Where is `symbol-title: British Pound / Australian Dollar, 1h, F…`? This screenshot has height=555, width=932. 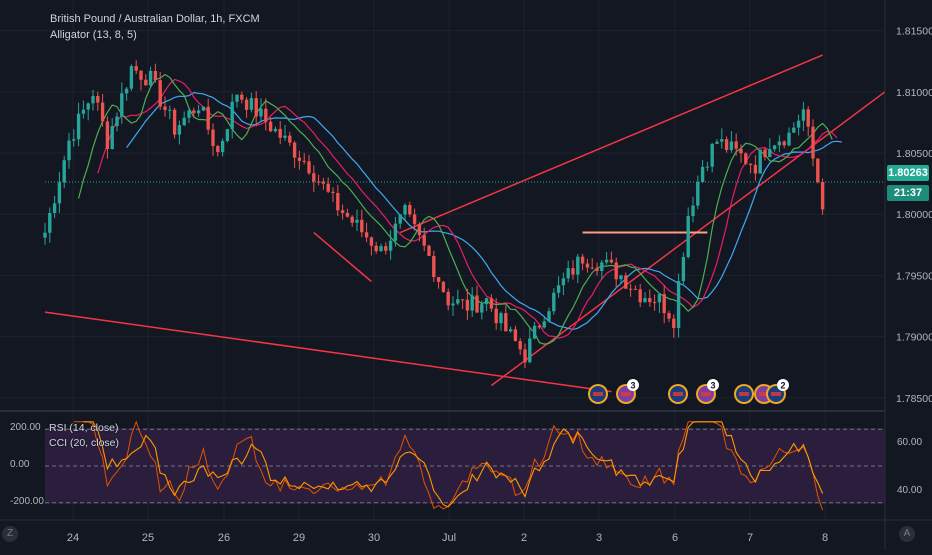
symbol-title: British Pound / Australian Dollar, 1h, F… is located at coordinates (155, 19).